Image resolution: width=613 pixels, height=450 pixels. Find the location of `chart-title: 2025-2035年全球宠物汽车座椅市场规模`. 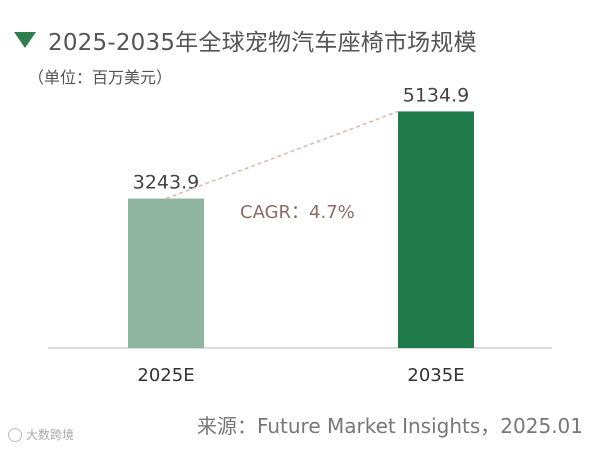

chart-title: 2025-2035年全球宠物汽车座椅市场规模 is located at coordinates (262, 43).